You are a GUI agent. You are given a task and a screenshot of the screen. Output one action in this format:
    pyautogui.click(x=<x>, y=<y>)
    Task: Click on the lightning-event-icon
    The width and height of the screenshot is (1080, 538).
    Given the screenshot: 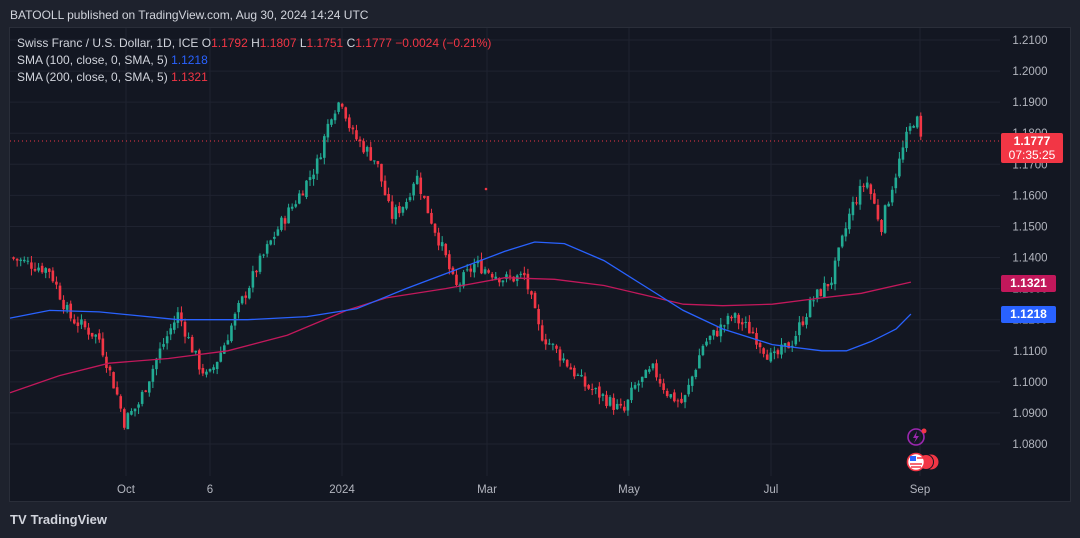 What is the action you would take?
    pyautogui.click(x=917, y=437)
    